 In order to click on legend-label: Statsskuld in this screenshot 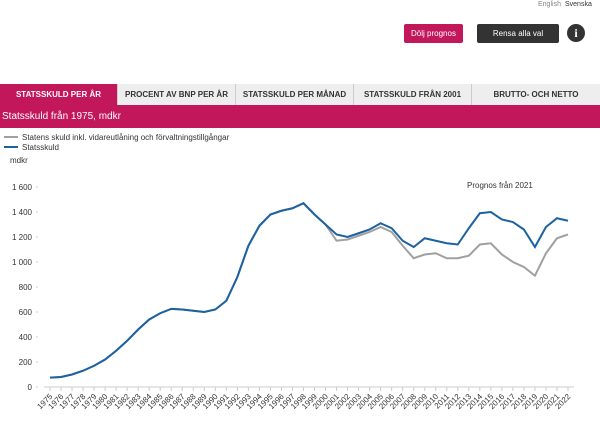, I will do `click(40, 147)`.